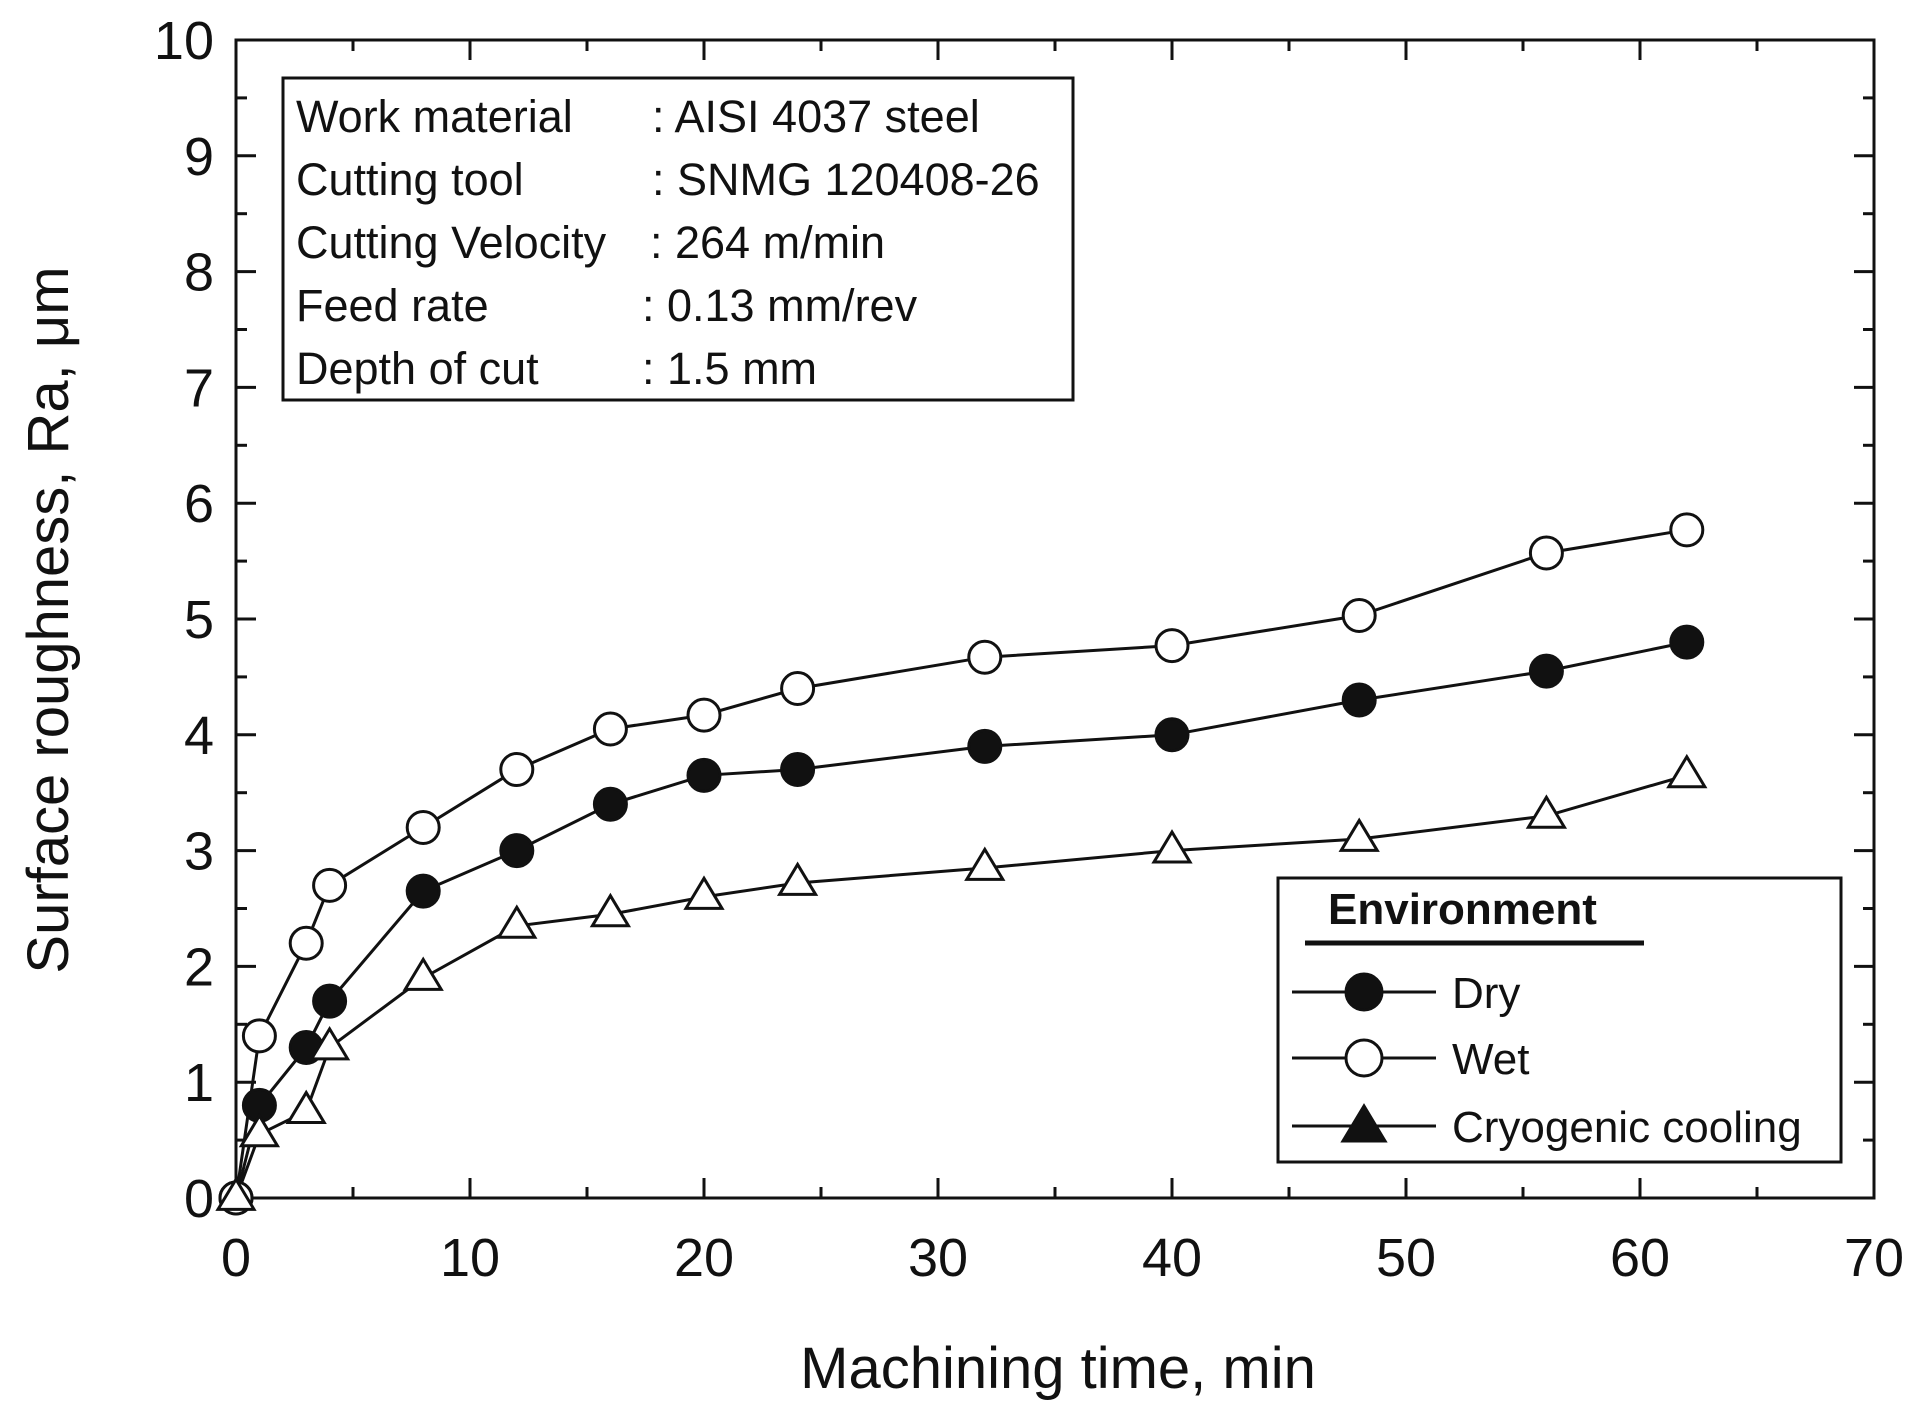  I want to click on legend-label-wet: Wet, so click(1490, 1059).